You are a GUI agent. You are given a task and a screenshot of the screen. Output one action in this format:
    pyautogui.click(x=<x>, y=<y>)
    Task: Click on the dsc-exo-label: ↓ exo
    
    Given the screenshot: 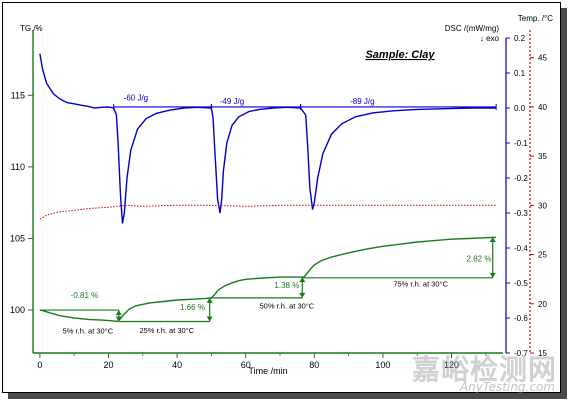 What is the action you would take?
    pyautogui.click(x=490, y=38)
    